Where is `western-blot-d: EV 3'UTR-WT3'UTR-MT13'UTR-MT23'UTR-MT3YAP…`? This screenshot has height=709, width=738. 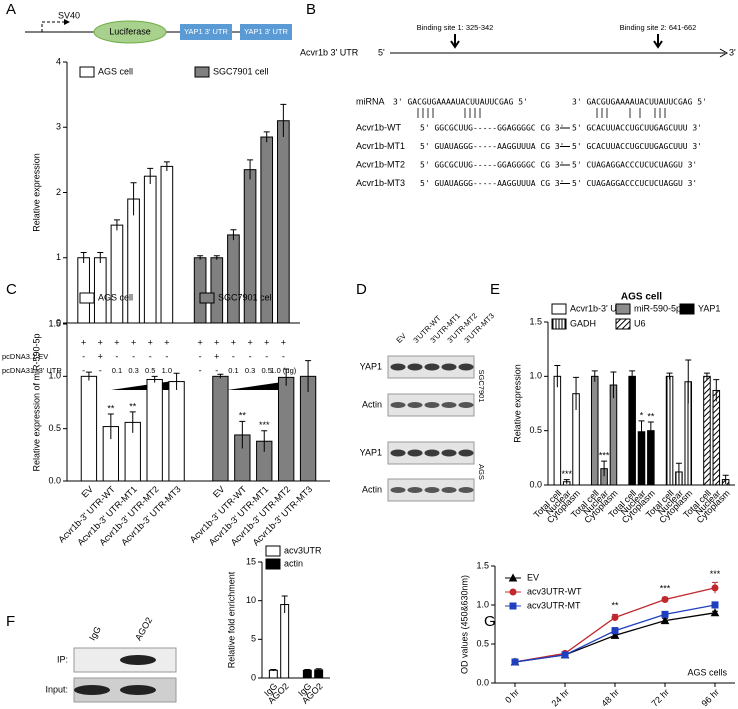
western-blot-d: EV 3'UTR-WT3'UTR-MT13'UTR-MT23'UTR-MT3YAP… is located at coordinates (428, 406).